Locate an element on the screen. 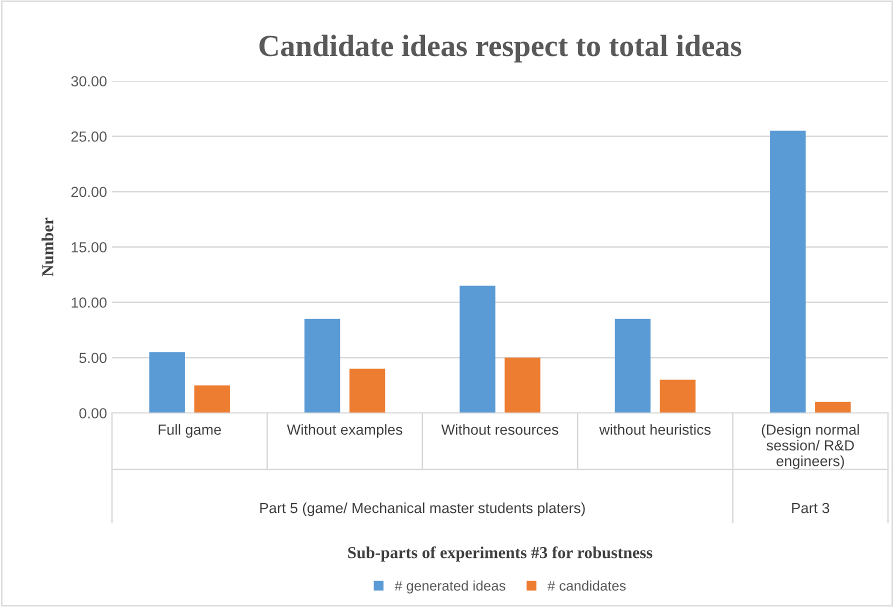 The height and width of the screenshot is (607, 894). x-tick-label: Full game is located at coordinates (189, 431).